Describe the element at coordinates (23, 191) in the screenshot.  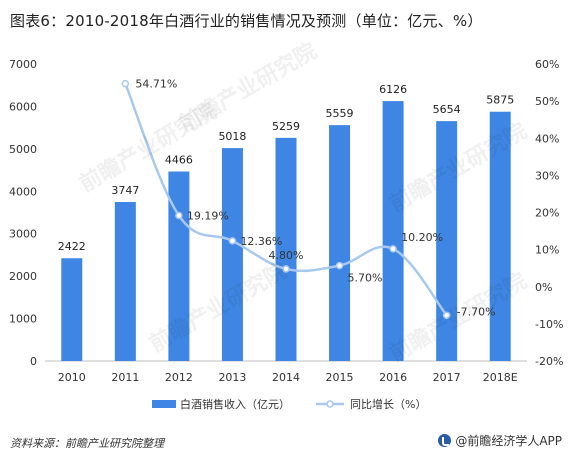
I see `y-left-tick-label: 4000` at that location.